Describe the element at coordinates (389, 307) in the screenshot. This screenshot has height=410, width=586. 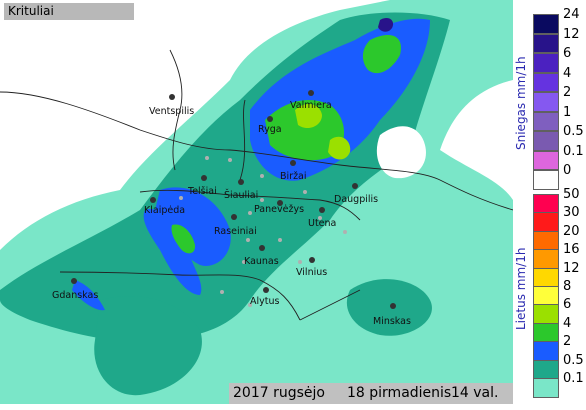
I see `moderate-rain-east` at that location.